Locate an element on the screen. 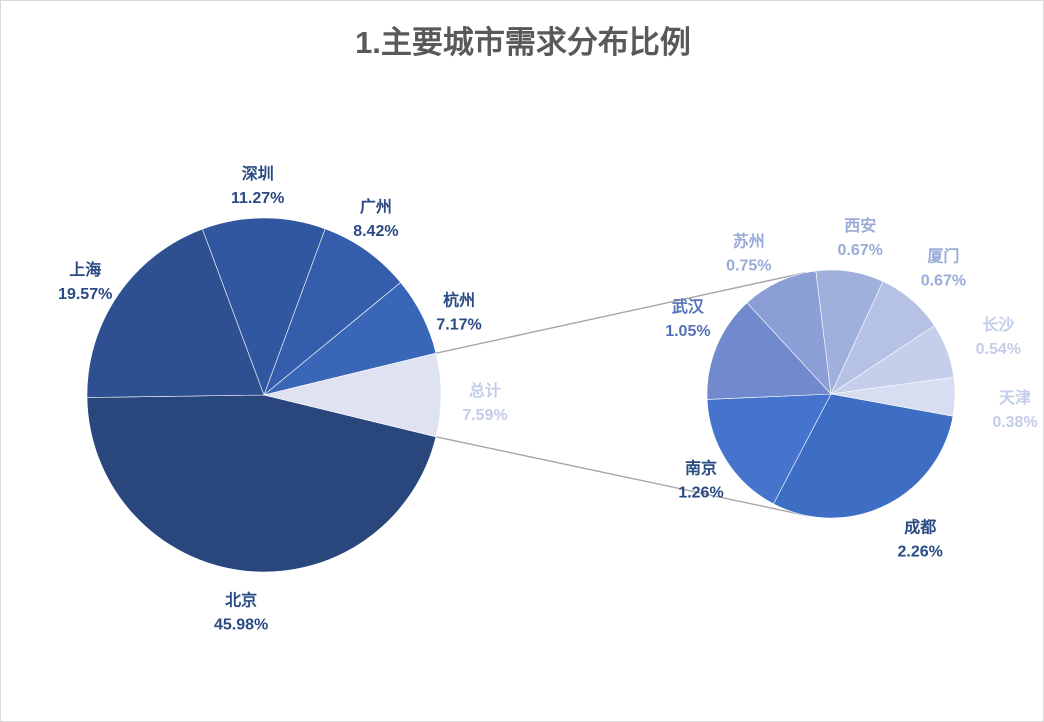 The width and height of the screenshot is (1044, 722). sec-label-value-2: 1.05% is located at coordinates (687, 331).